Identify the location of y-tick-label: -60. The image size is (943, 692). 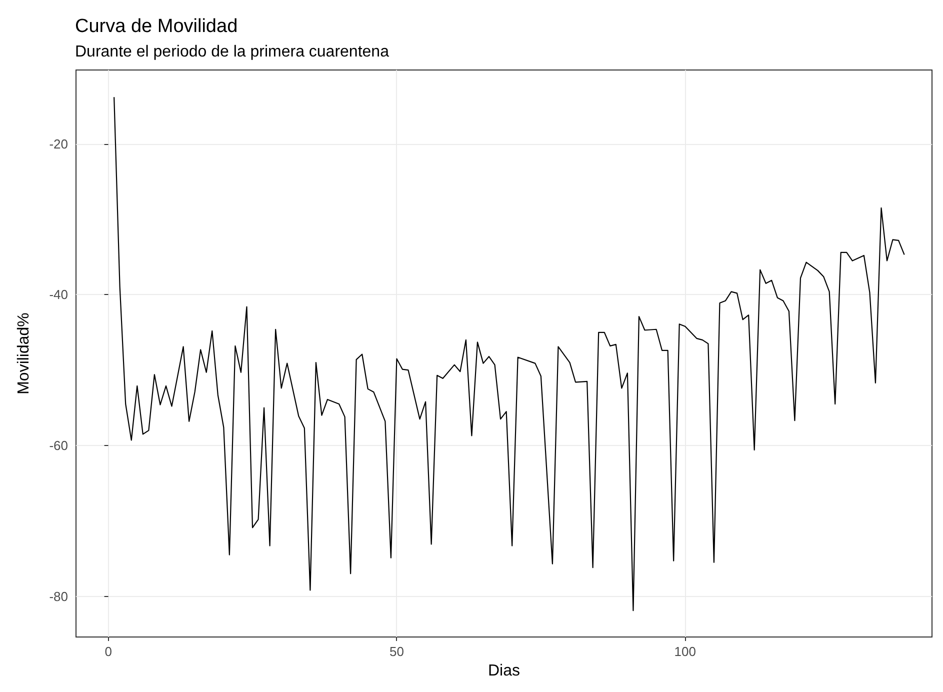
(58, 445).